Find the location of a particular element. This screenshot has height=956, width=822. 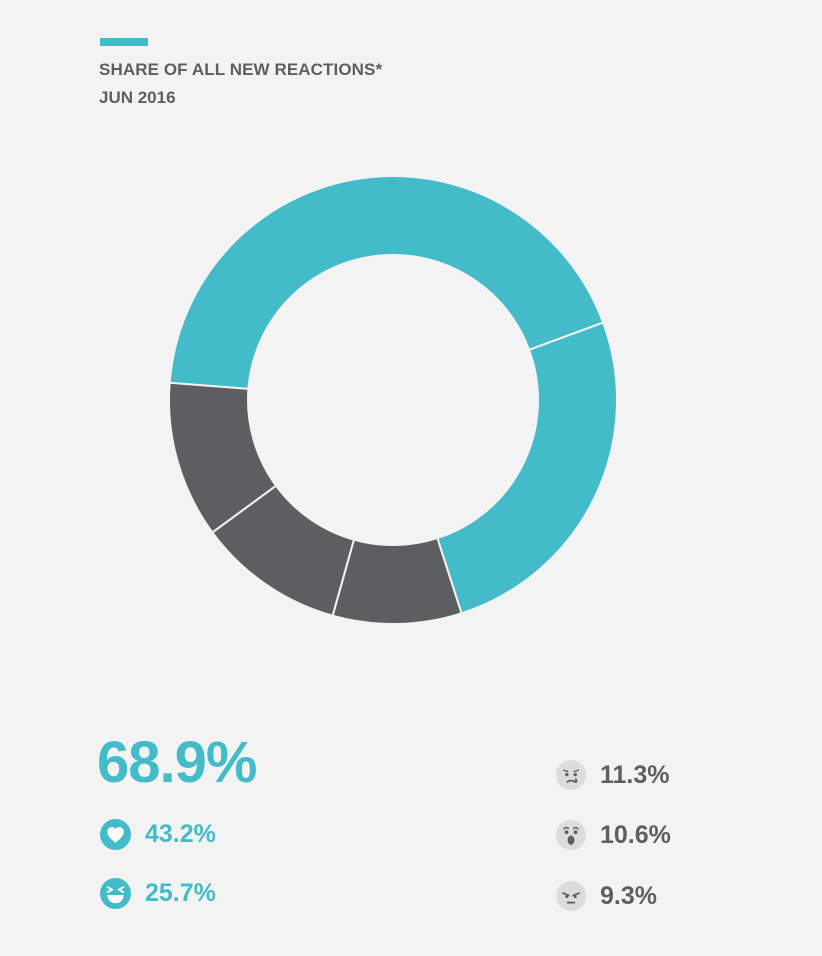

legend-value-sad: 11.3% is located at coordinates (635, 775).